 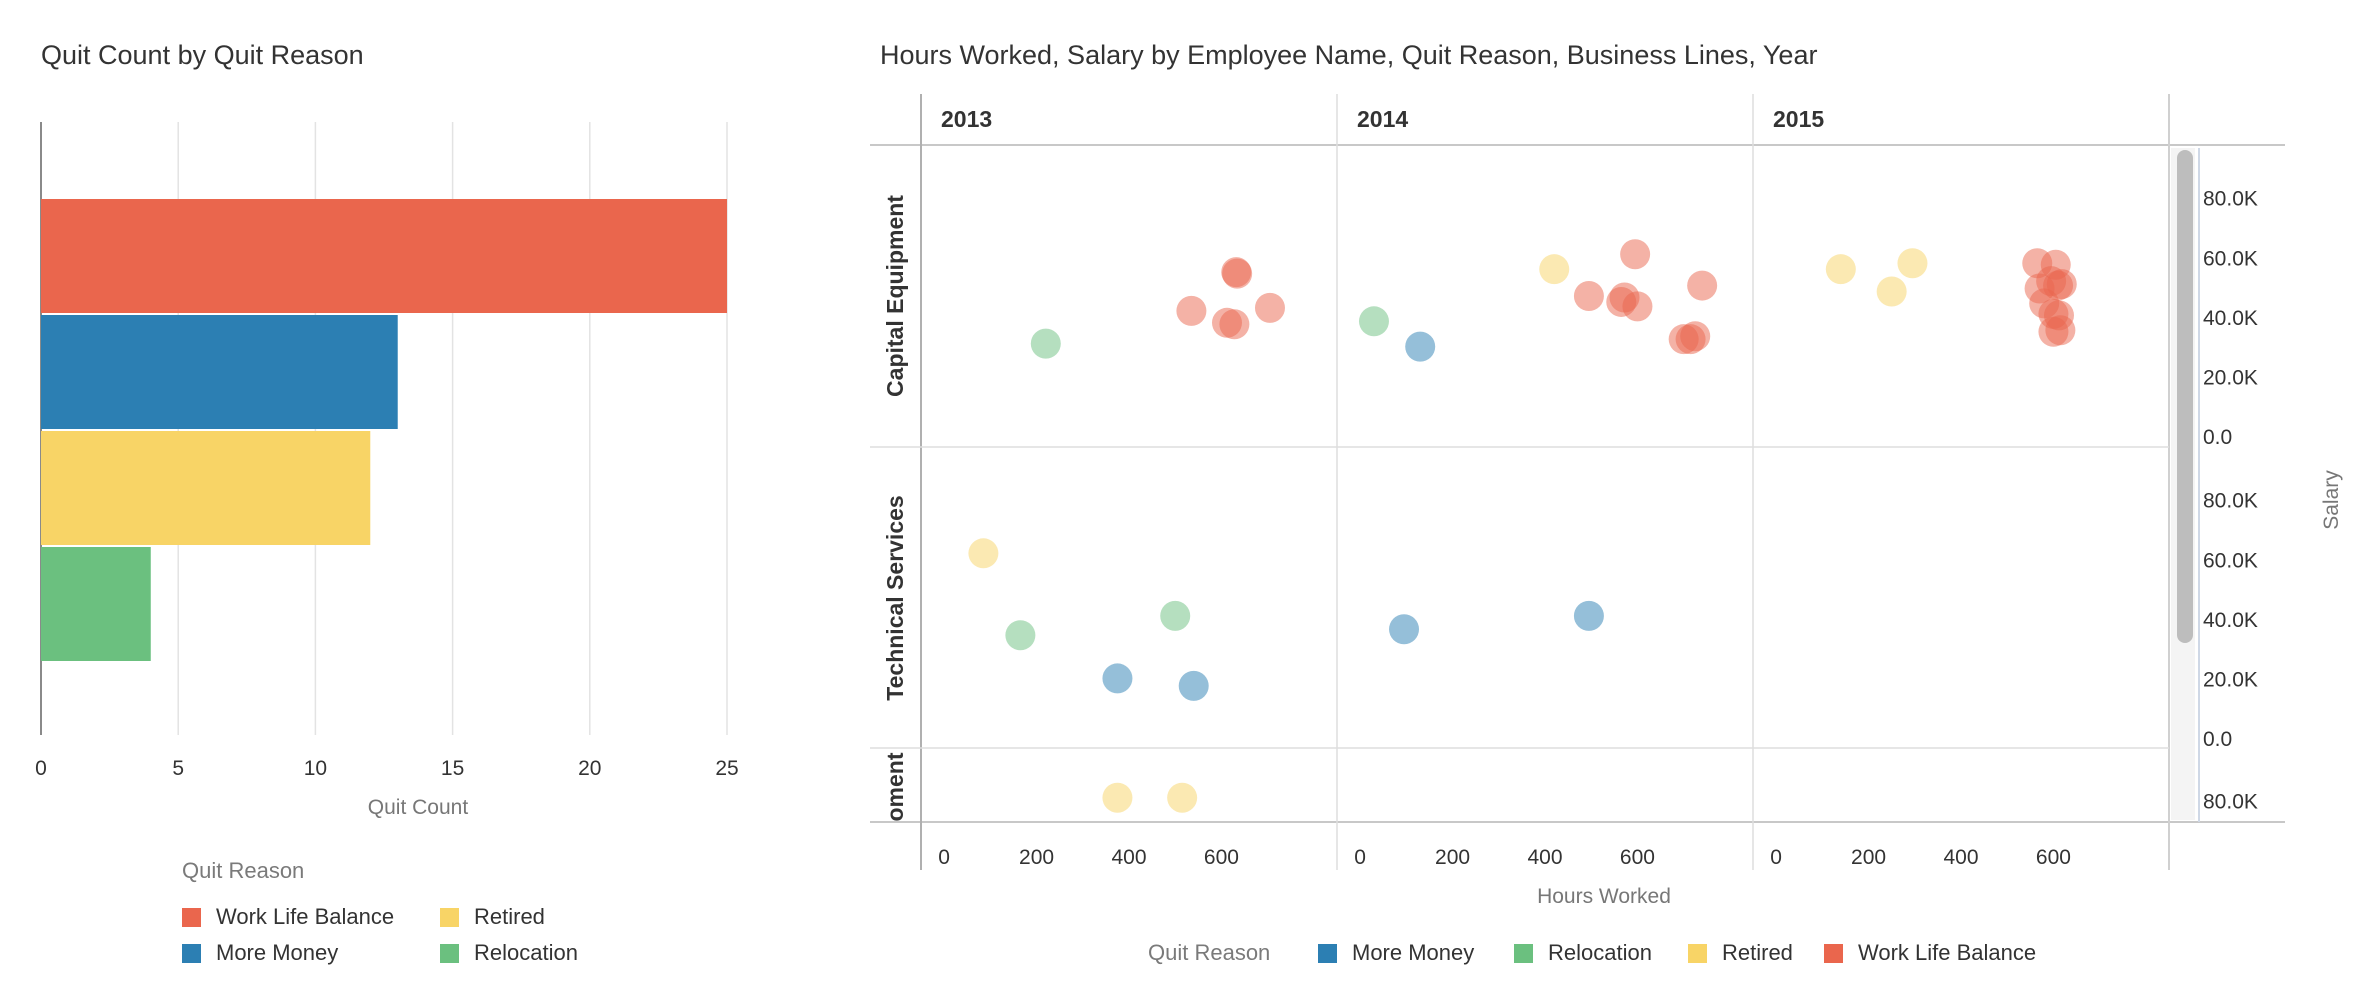 I want to click on column-header-2015: 2015, so click(x=1798, y=119).